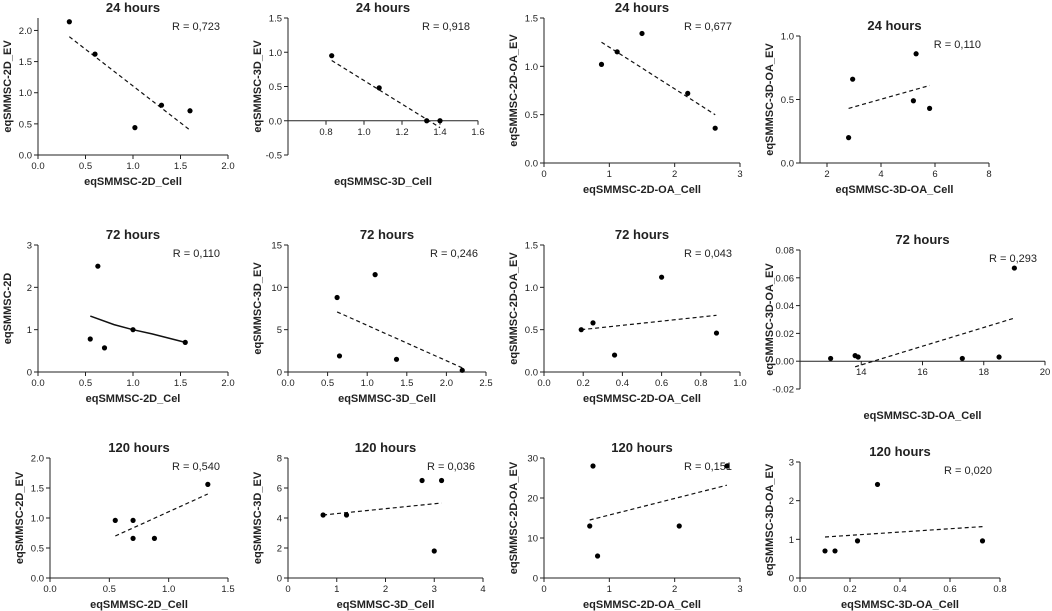 This screenshot has width=1052, height=611. I want to click on y-tick-label: 8, so click(279, 459).